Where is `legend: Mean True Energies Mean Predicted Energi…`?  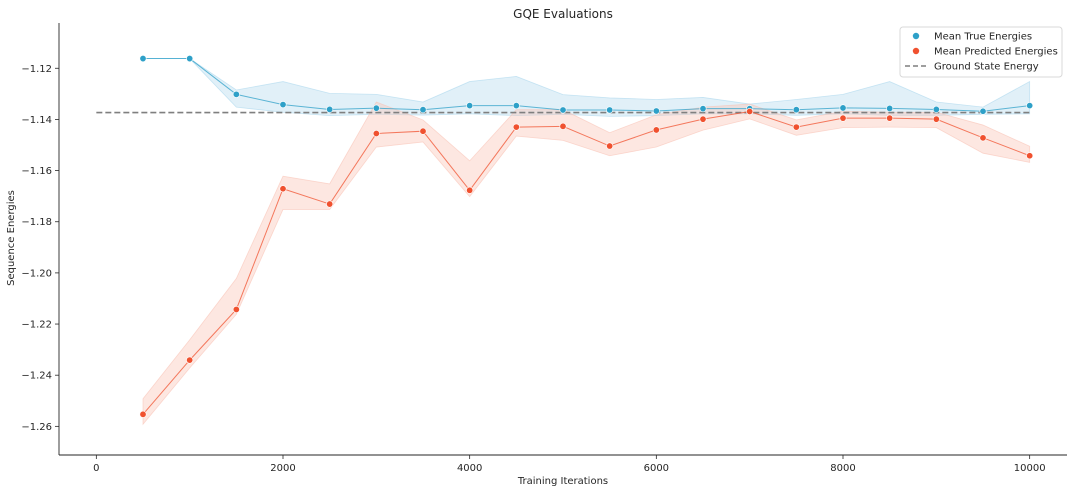 legend: Mean True Energies Mean Predicted Energi… is located at coordinates (981, 52).